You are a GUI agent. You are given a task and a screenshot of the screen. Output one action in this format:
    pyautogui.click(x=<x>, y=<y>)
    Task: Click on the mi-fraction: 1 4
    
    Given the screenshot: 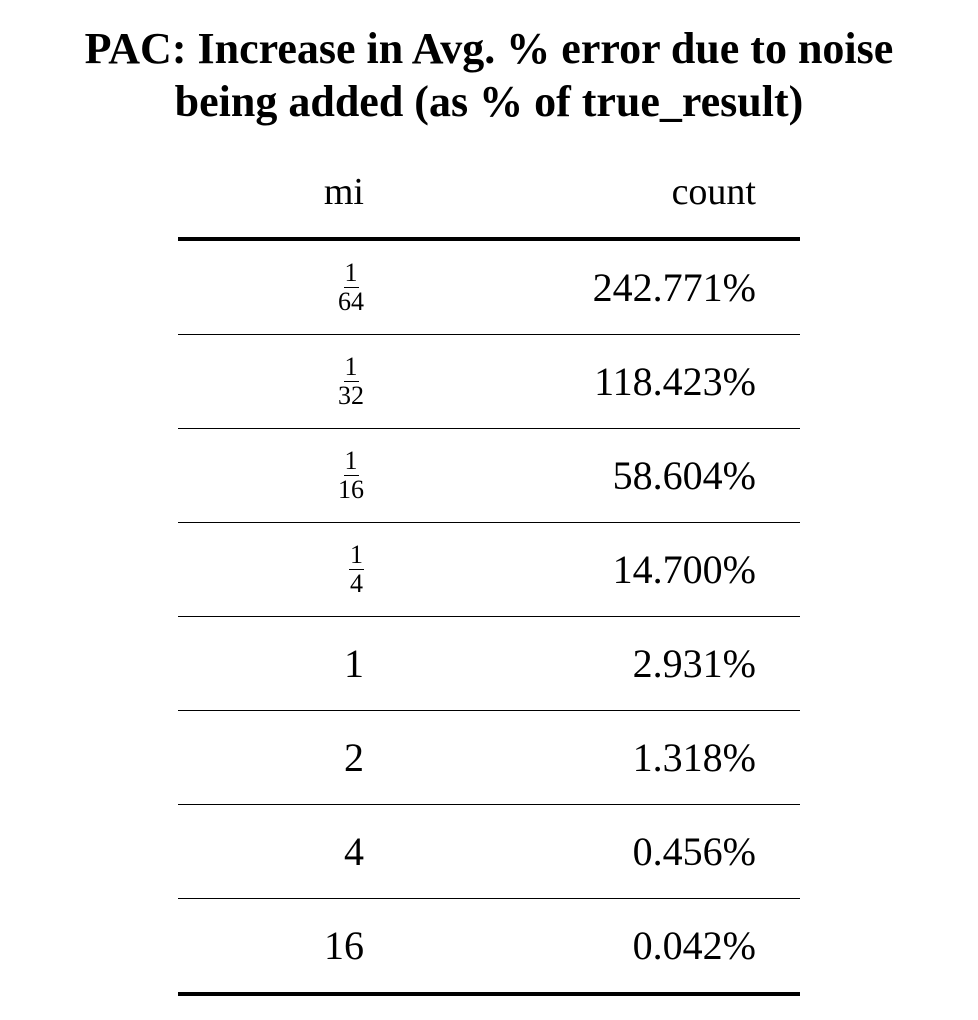 What is the action you would take?
    pyautogui.click(x=356, y=569)
    